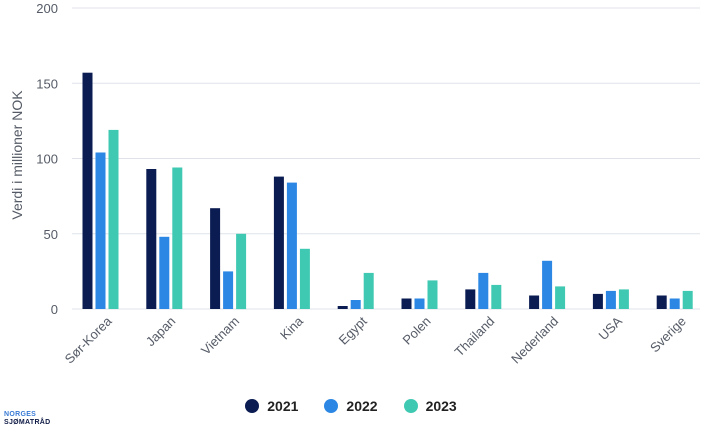  What do you see at coordinates (47, 8) in the screenshot?
I see `y-tick-label: 200` at bounding box center [47, 8].